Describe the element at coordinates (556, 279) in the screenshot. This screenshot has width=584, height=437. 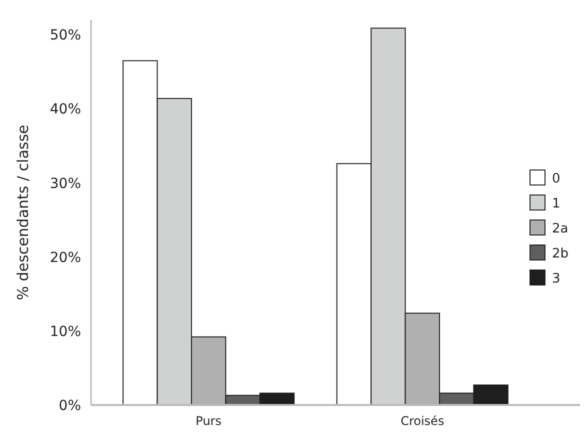
I see `legend-label: 3` at that location.